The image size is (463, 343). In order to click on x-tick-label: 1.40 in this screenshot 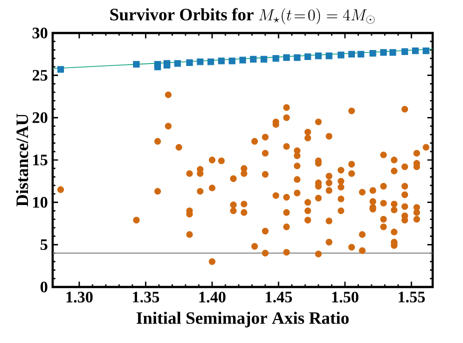, I will do `click(212, 297)`.